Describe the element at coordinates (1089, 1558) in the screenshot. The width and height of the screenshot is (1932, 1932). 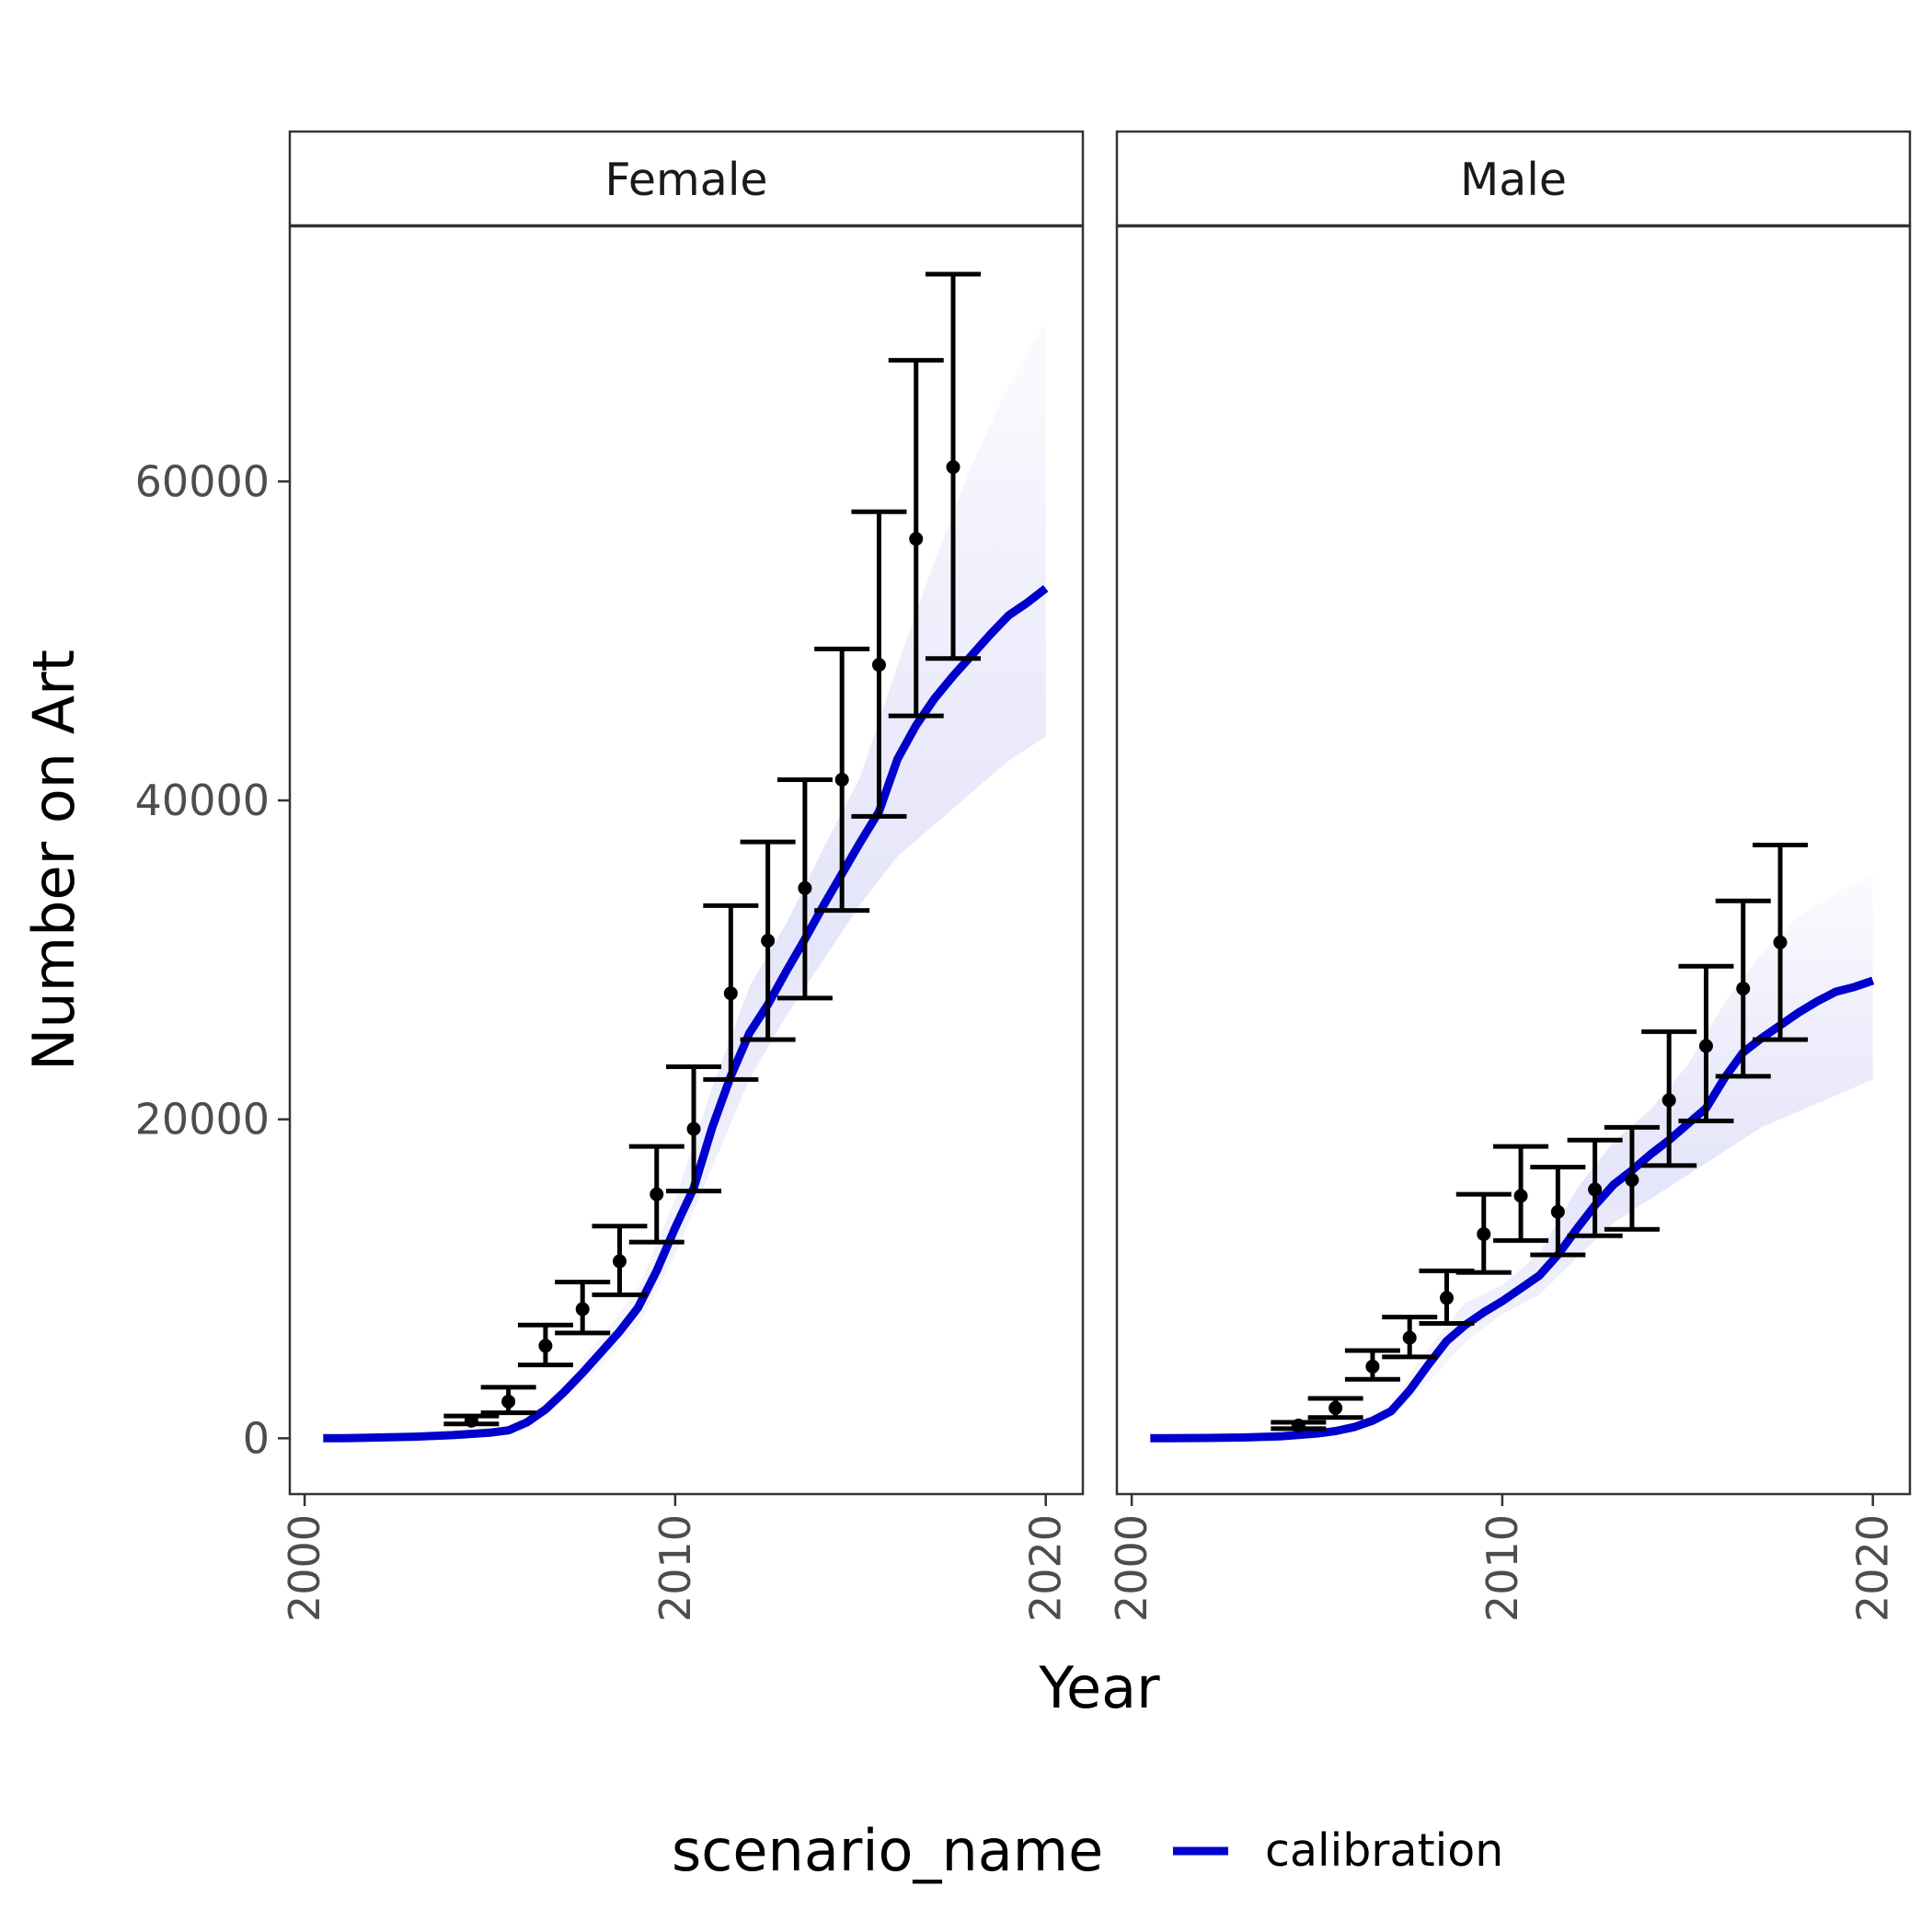
I see `x-axes: 2000 2010 2020 2000 2010 2020` at that location.